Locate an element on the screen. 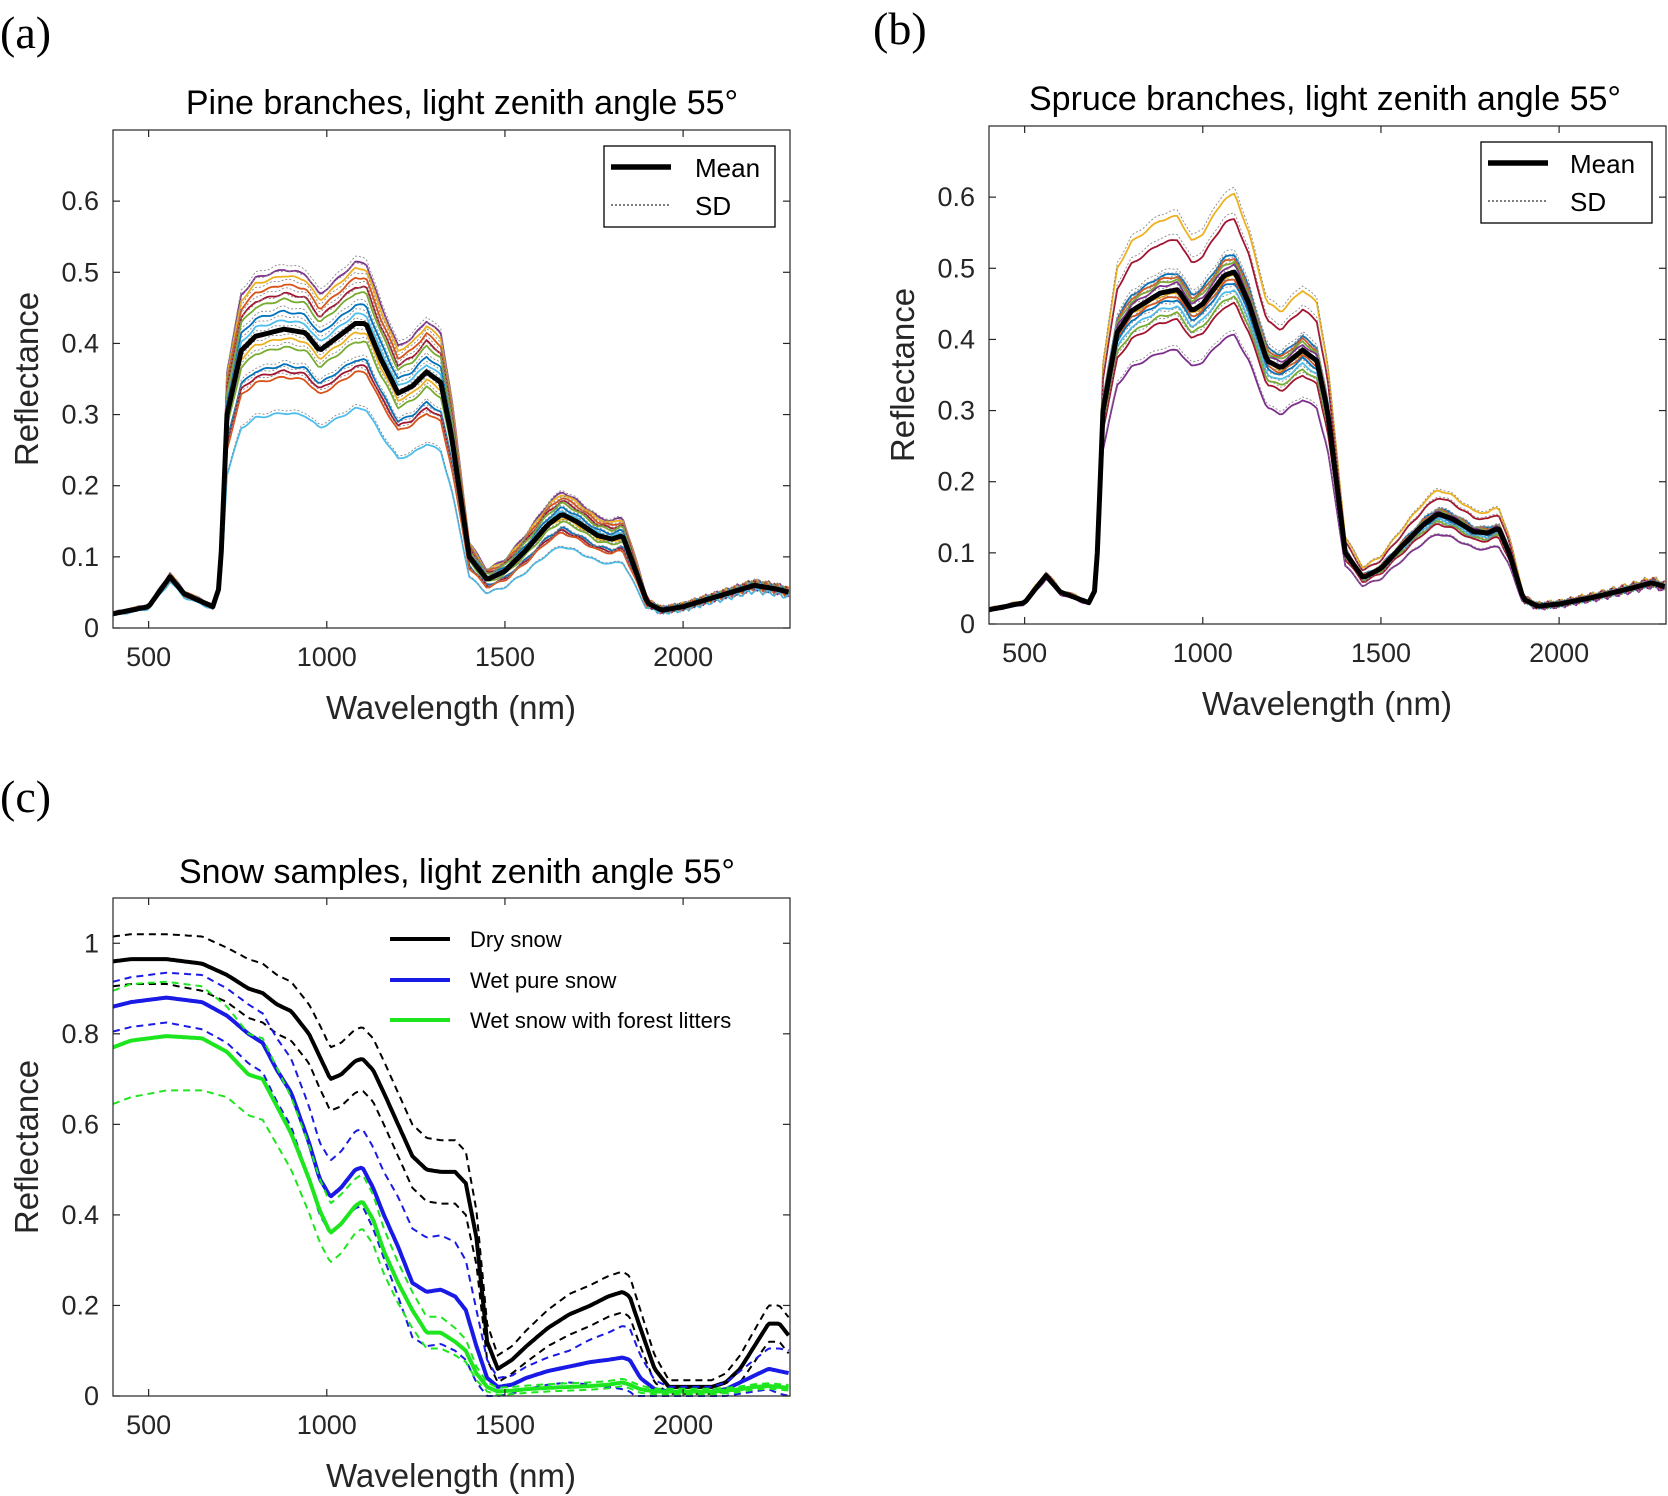 Image resolution: width=1668 pixels, height=1496 pixels. y-tick-label: 0.8 is located at coordinates (80, 1034).